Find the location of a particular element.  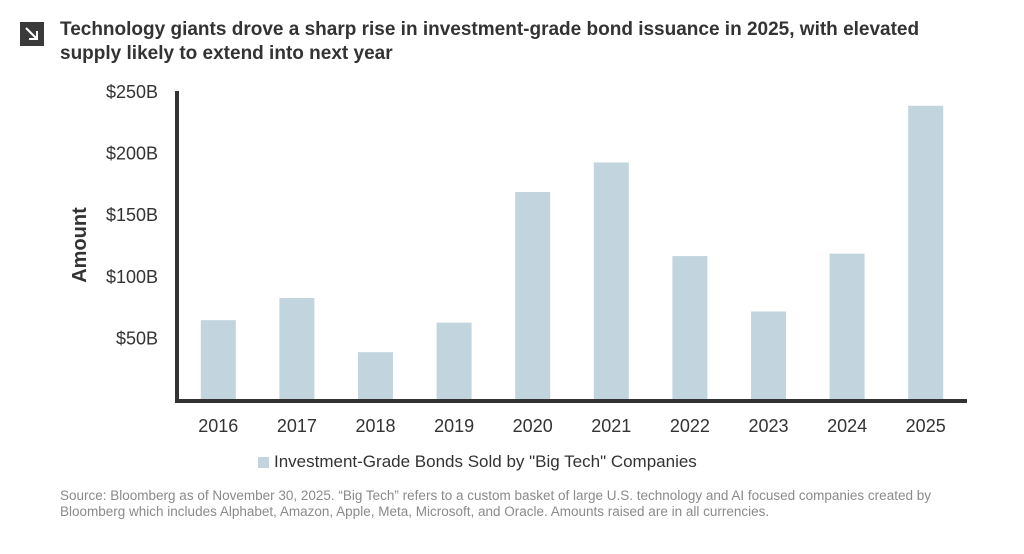

x-tick-label: 2016 is located at coordinates (218, 426).